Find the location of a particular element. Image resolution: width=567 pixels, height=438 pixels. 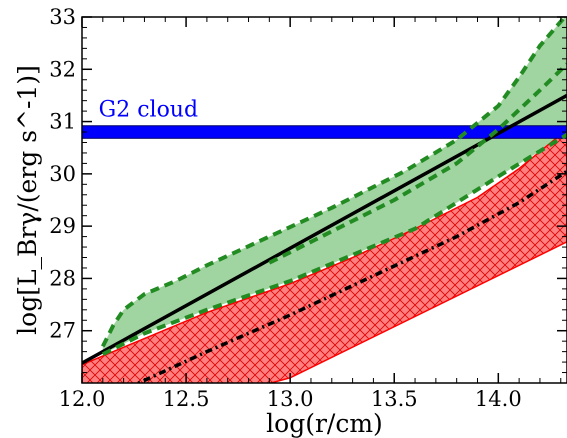

annotations: G2 cloud is located at coordinates (148, 109).